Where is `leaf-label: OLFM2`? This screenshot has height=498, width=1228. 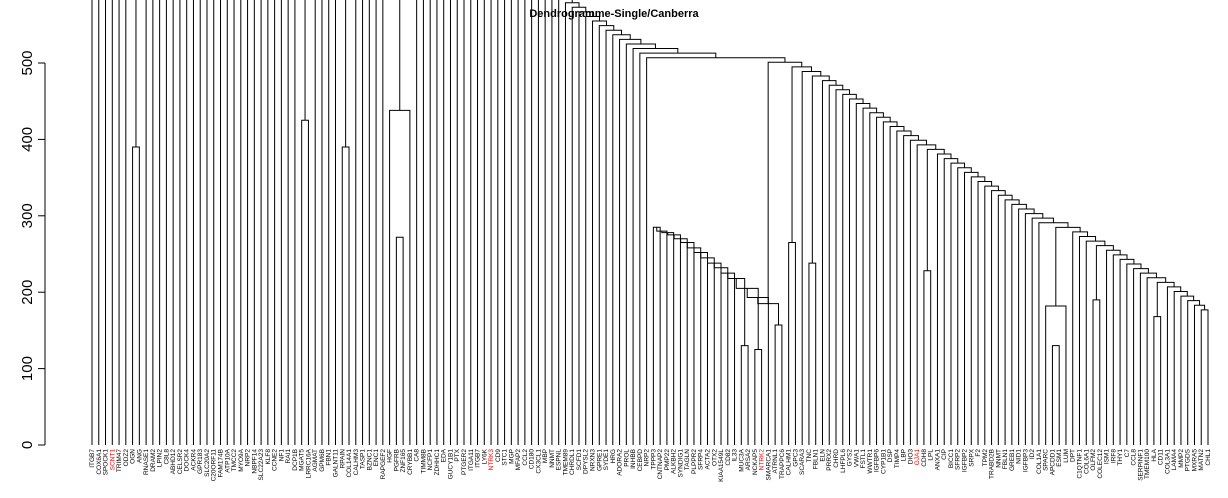
leaf-label: OLFM2 is located at coordinates (1093, 460).